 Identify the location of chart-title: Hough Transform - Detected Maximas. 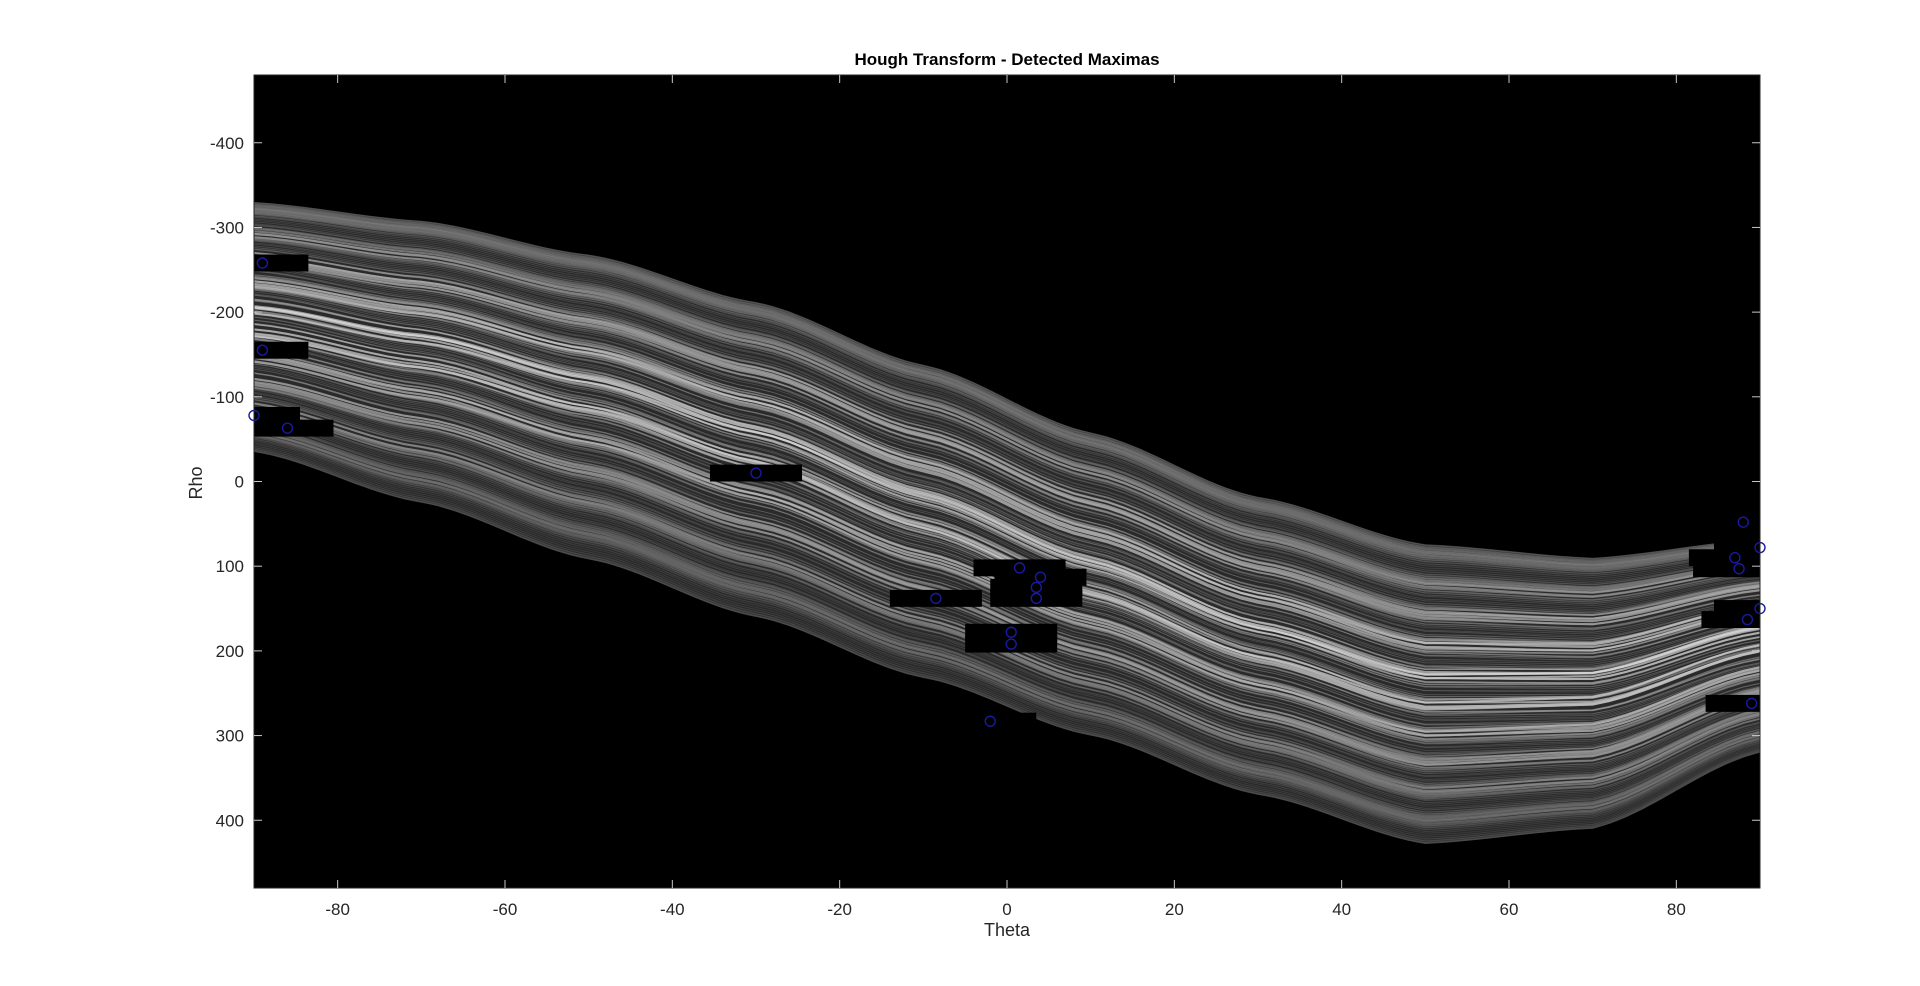
(1006, 59).